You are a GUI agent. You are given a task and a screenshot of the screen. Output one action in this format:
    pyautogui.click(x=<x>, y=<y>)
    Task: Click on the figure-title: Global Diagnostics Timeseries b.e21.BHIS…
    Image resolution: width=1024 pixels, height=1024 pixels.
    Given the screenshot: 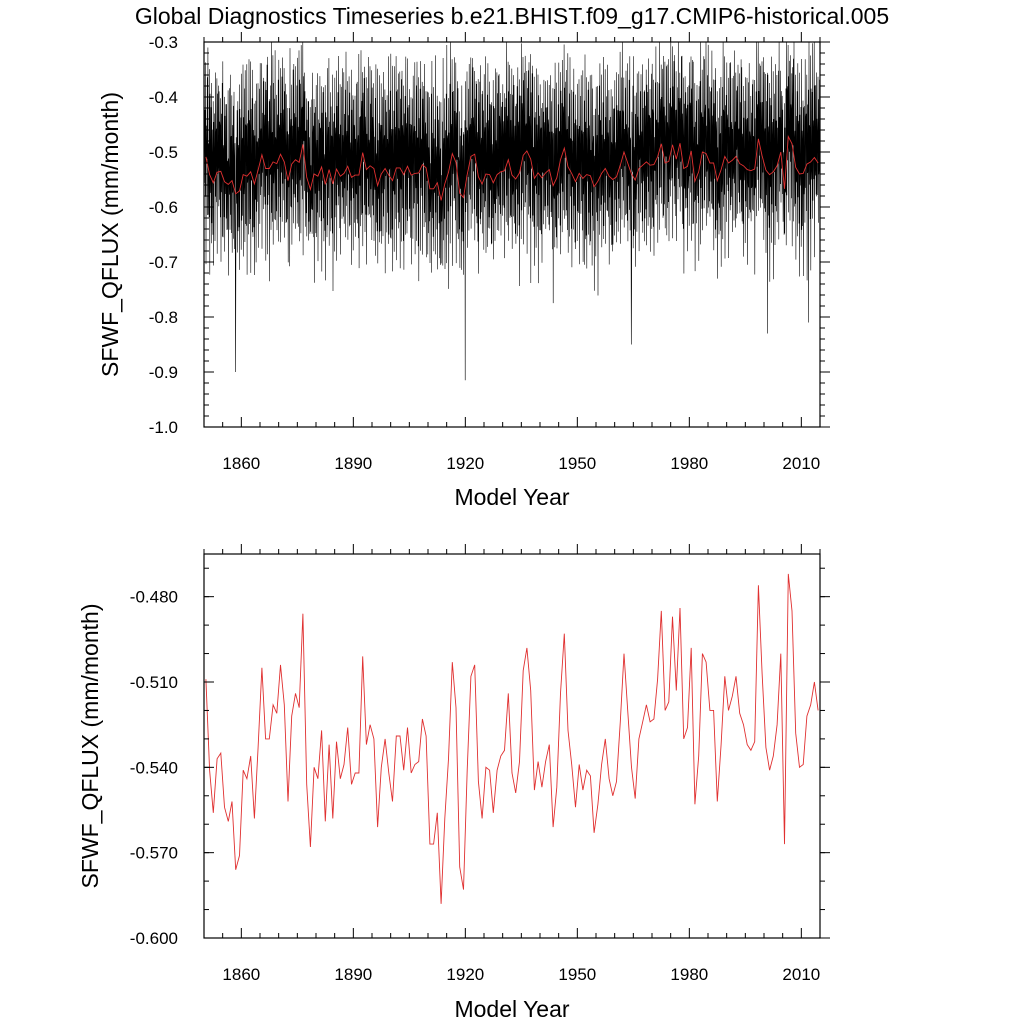 What is the action you would take?
    pyautogui.click(x=512, y=16)
    